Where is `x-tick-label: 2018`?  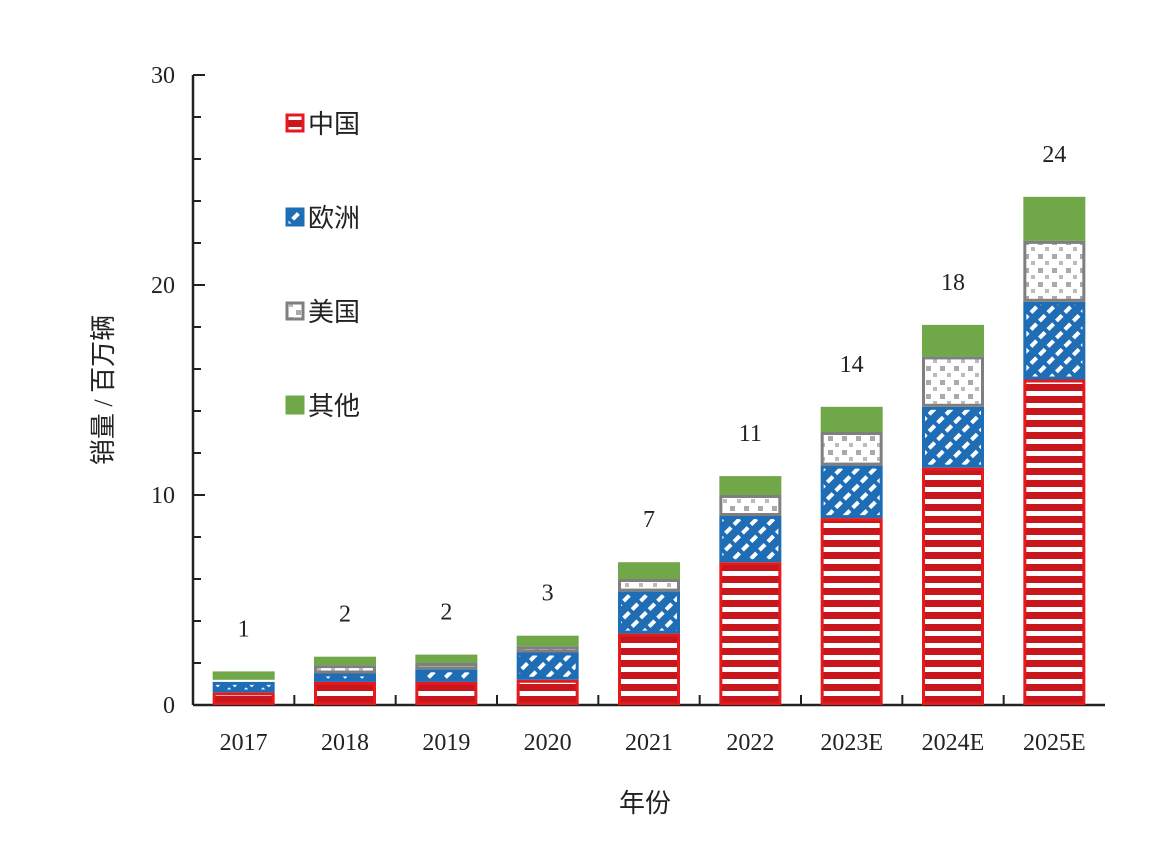
x-tick-label: 2018 is located at coordinates (345, 743).